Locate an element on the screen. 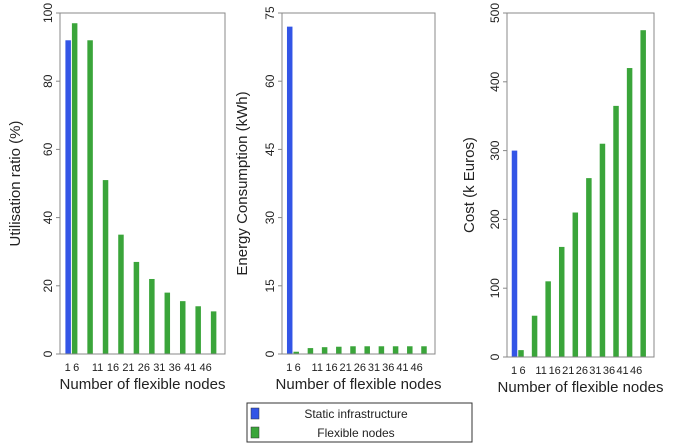 This screenshot has height=444, width=675. legend-box is located at coordinates (359, 422).